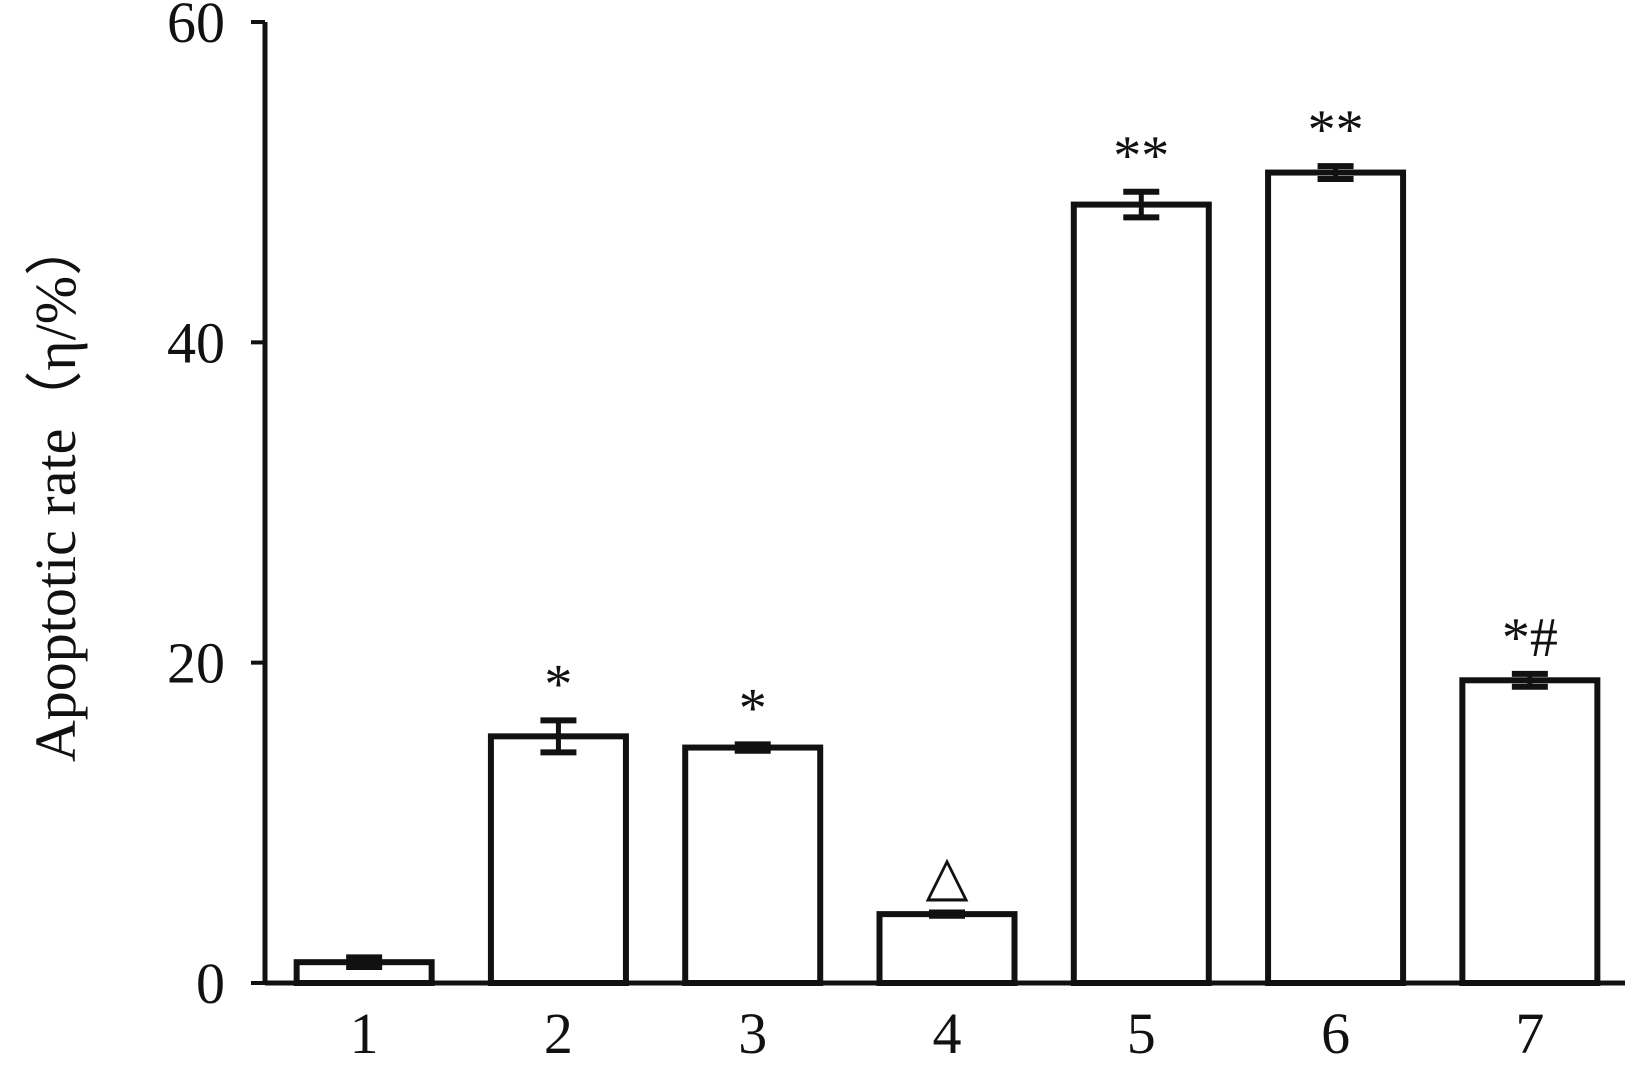 The width and height of the screenshot is (1637, 1086). I want to click on significance-label-7: *#, so click(1530, 638).